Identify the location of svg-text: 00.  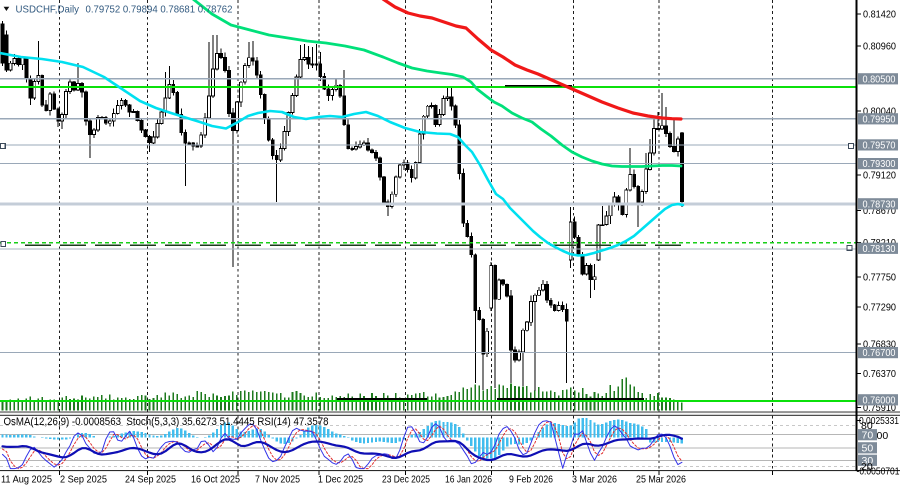
(883, 436).